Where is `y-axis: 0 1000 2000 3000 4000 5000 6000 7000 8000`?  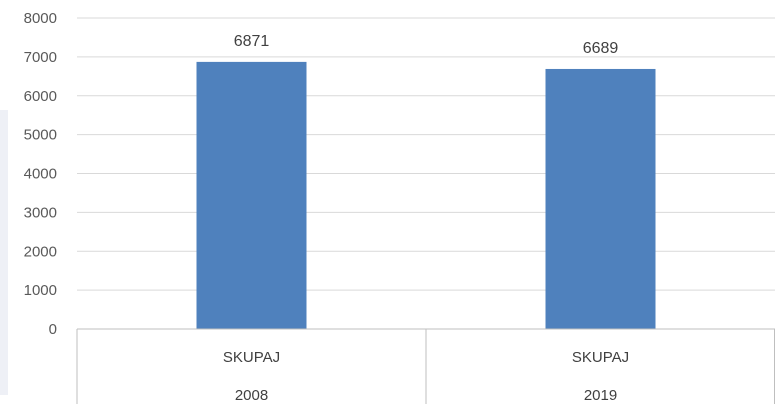 y-axis: 0 1000 2000 3000 4000 5000 6000 7000 8000 is located at coordinates (40, 174).